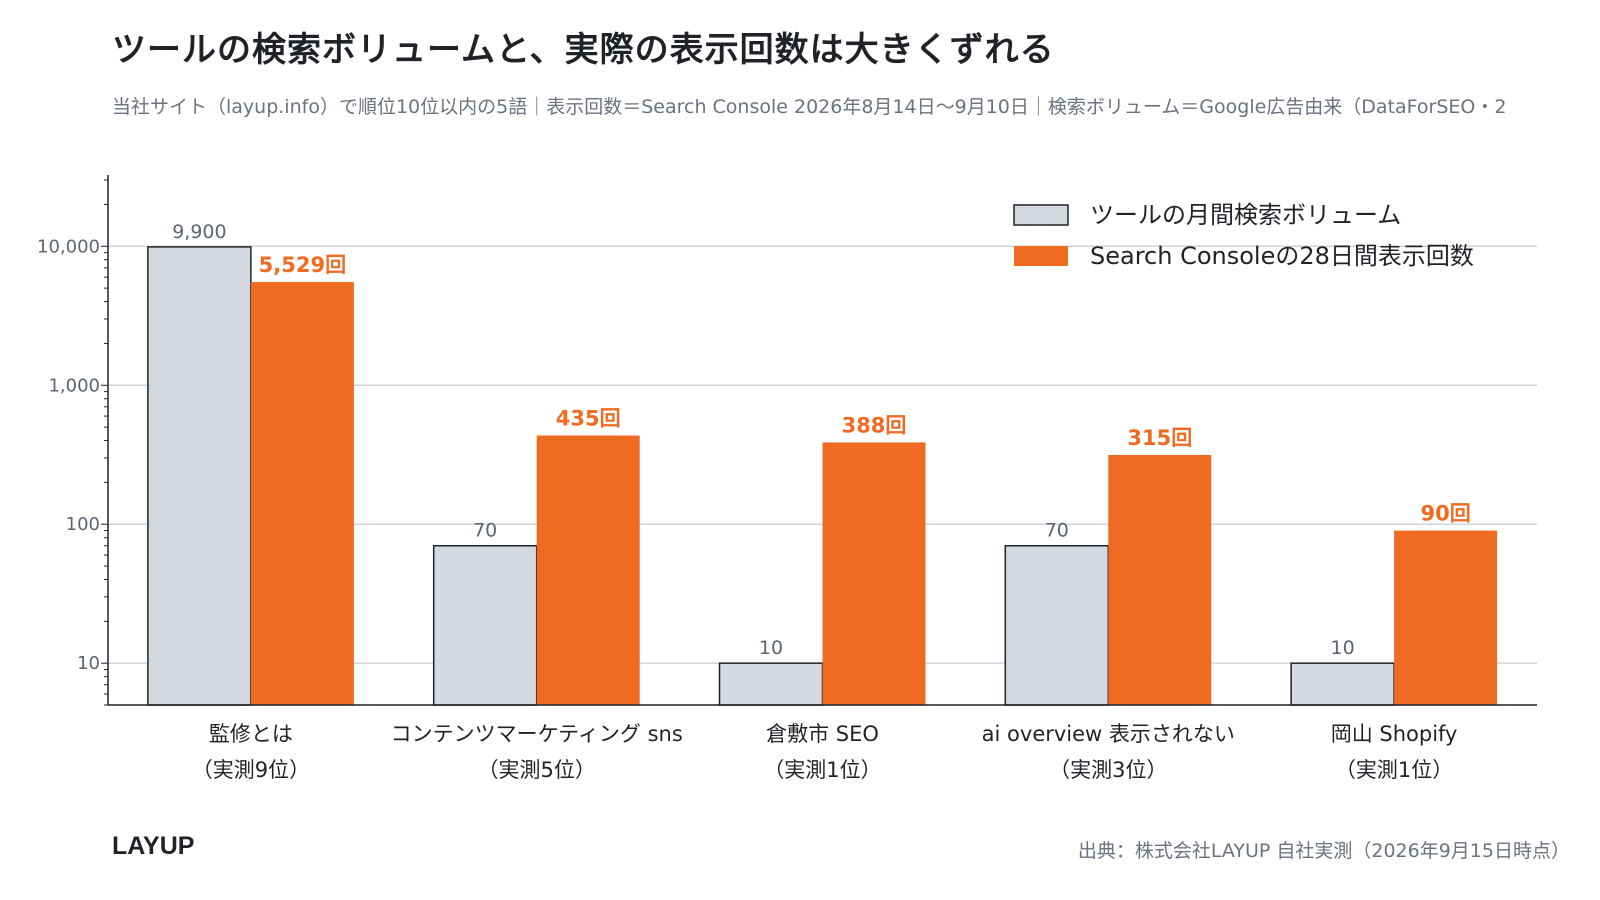  I want to click on legend-label-impressions: Search Consoleの28日間表示回数, so click(1282, 256).